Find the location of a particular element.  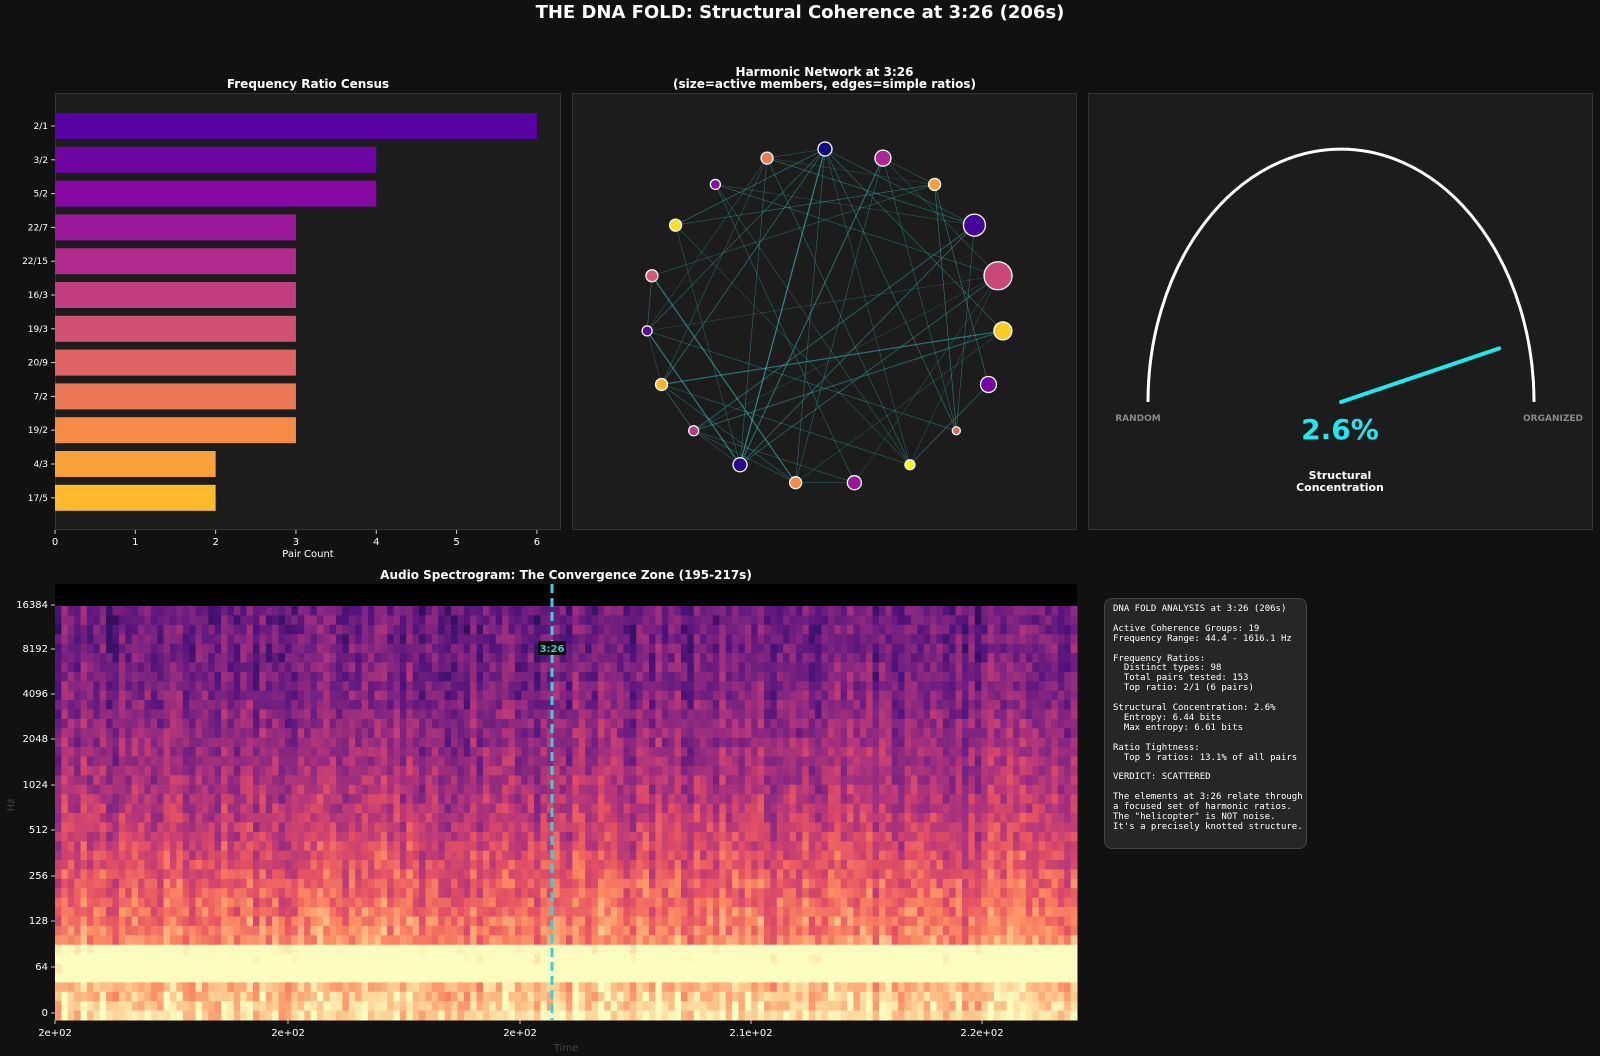

bar-category-label: 19/2 is located at coordinates (38, 431).